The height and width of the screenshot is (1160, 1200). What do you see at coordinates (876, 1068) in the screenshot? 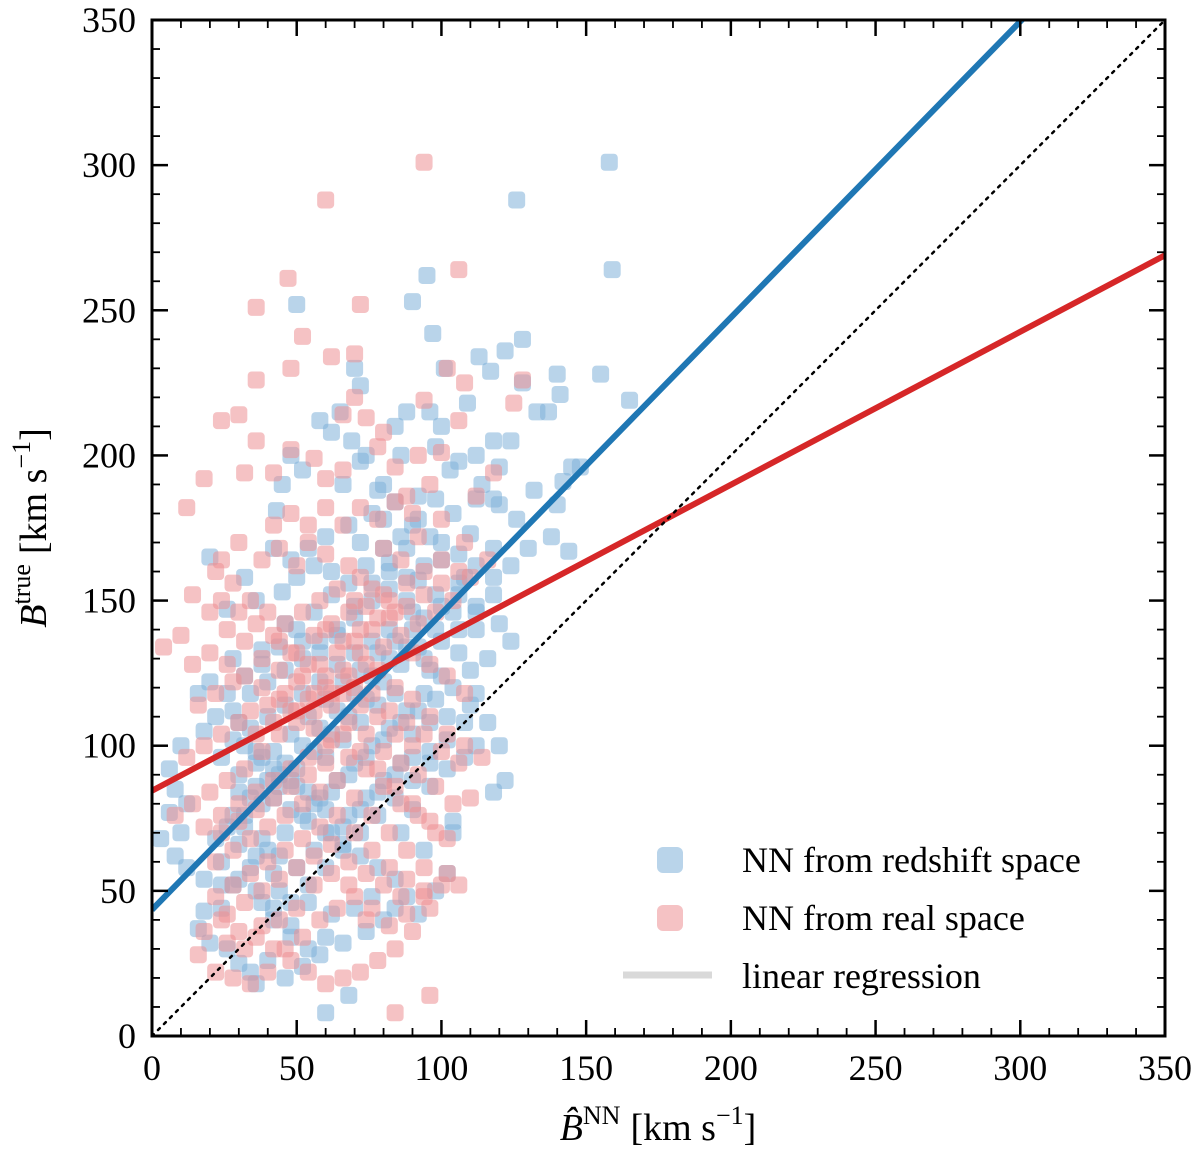
I see `x-tick-label-250: 250` at bounding box center [876, 1068].